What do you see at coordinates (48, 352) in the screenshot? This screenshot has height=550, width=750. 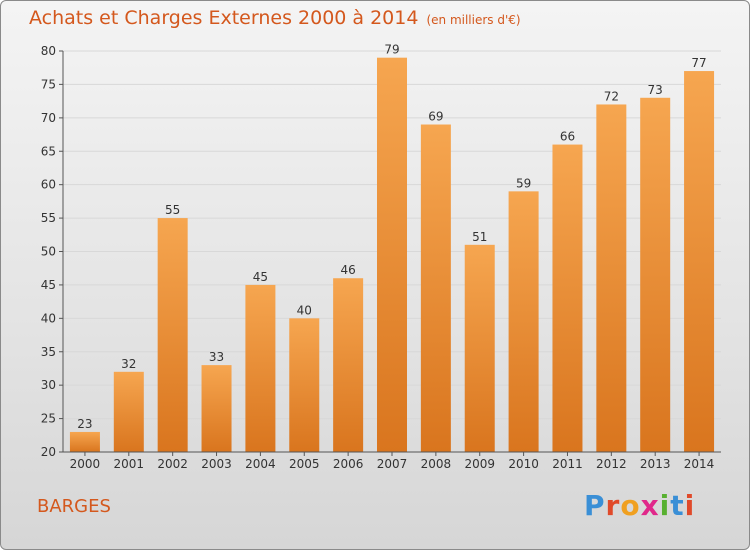 I see `y-tick-label: 35` at bounding box center [48, 352].